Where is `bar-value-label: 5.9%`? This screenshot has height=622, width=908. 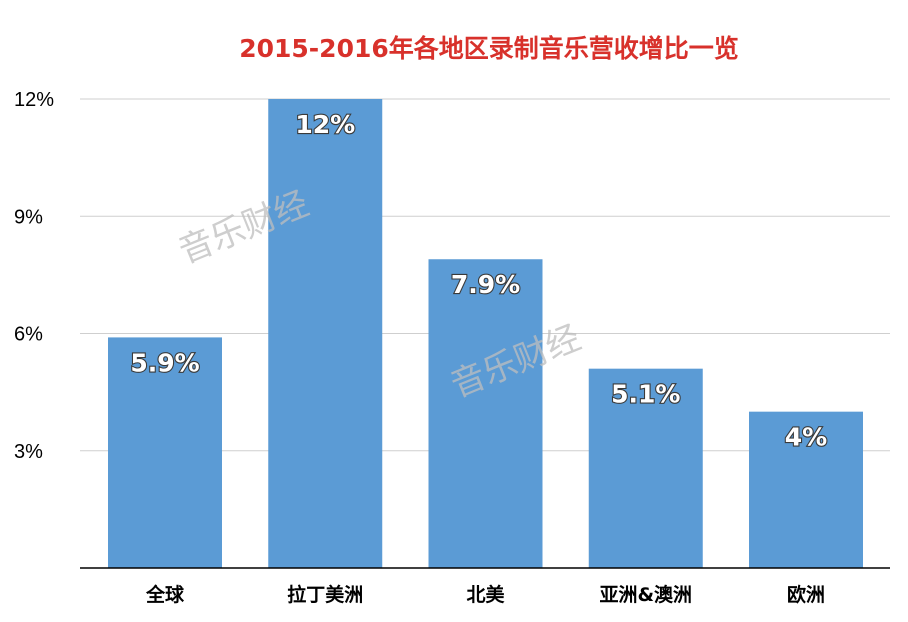
bar-value-label: 5.9% is located at coordinates (164, 362).